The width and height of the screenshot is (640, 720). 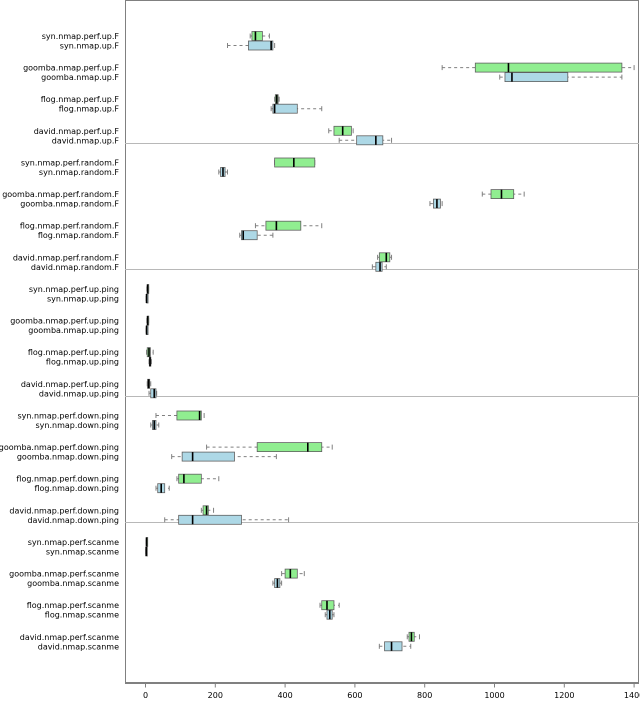 I want to click on x-tick-label: 1400, so click(x=632, y=695).